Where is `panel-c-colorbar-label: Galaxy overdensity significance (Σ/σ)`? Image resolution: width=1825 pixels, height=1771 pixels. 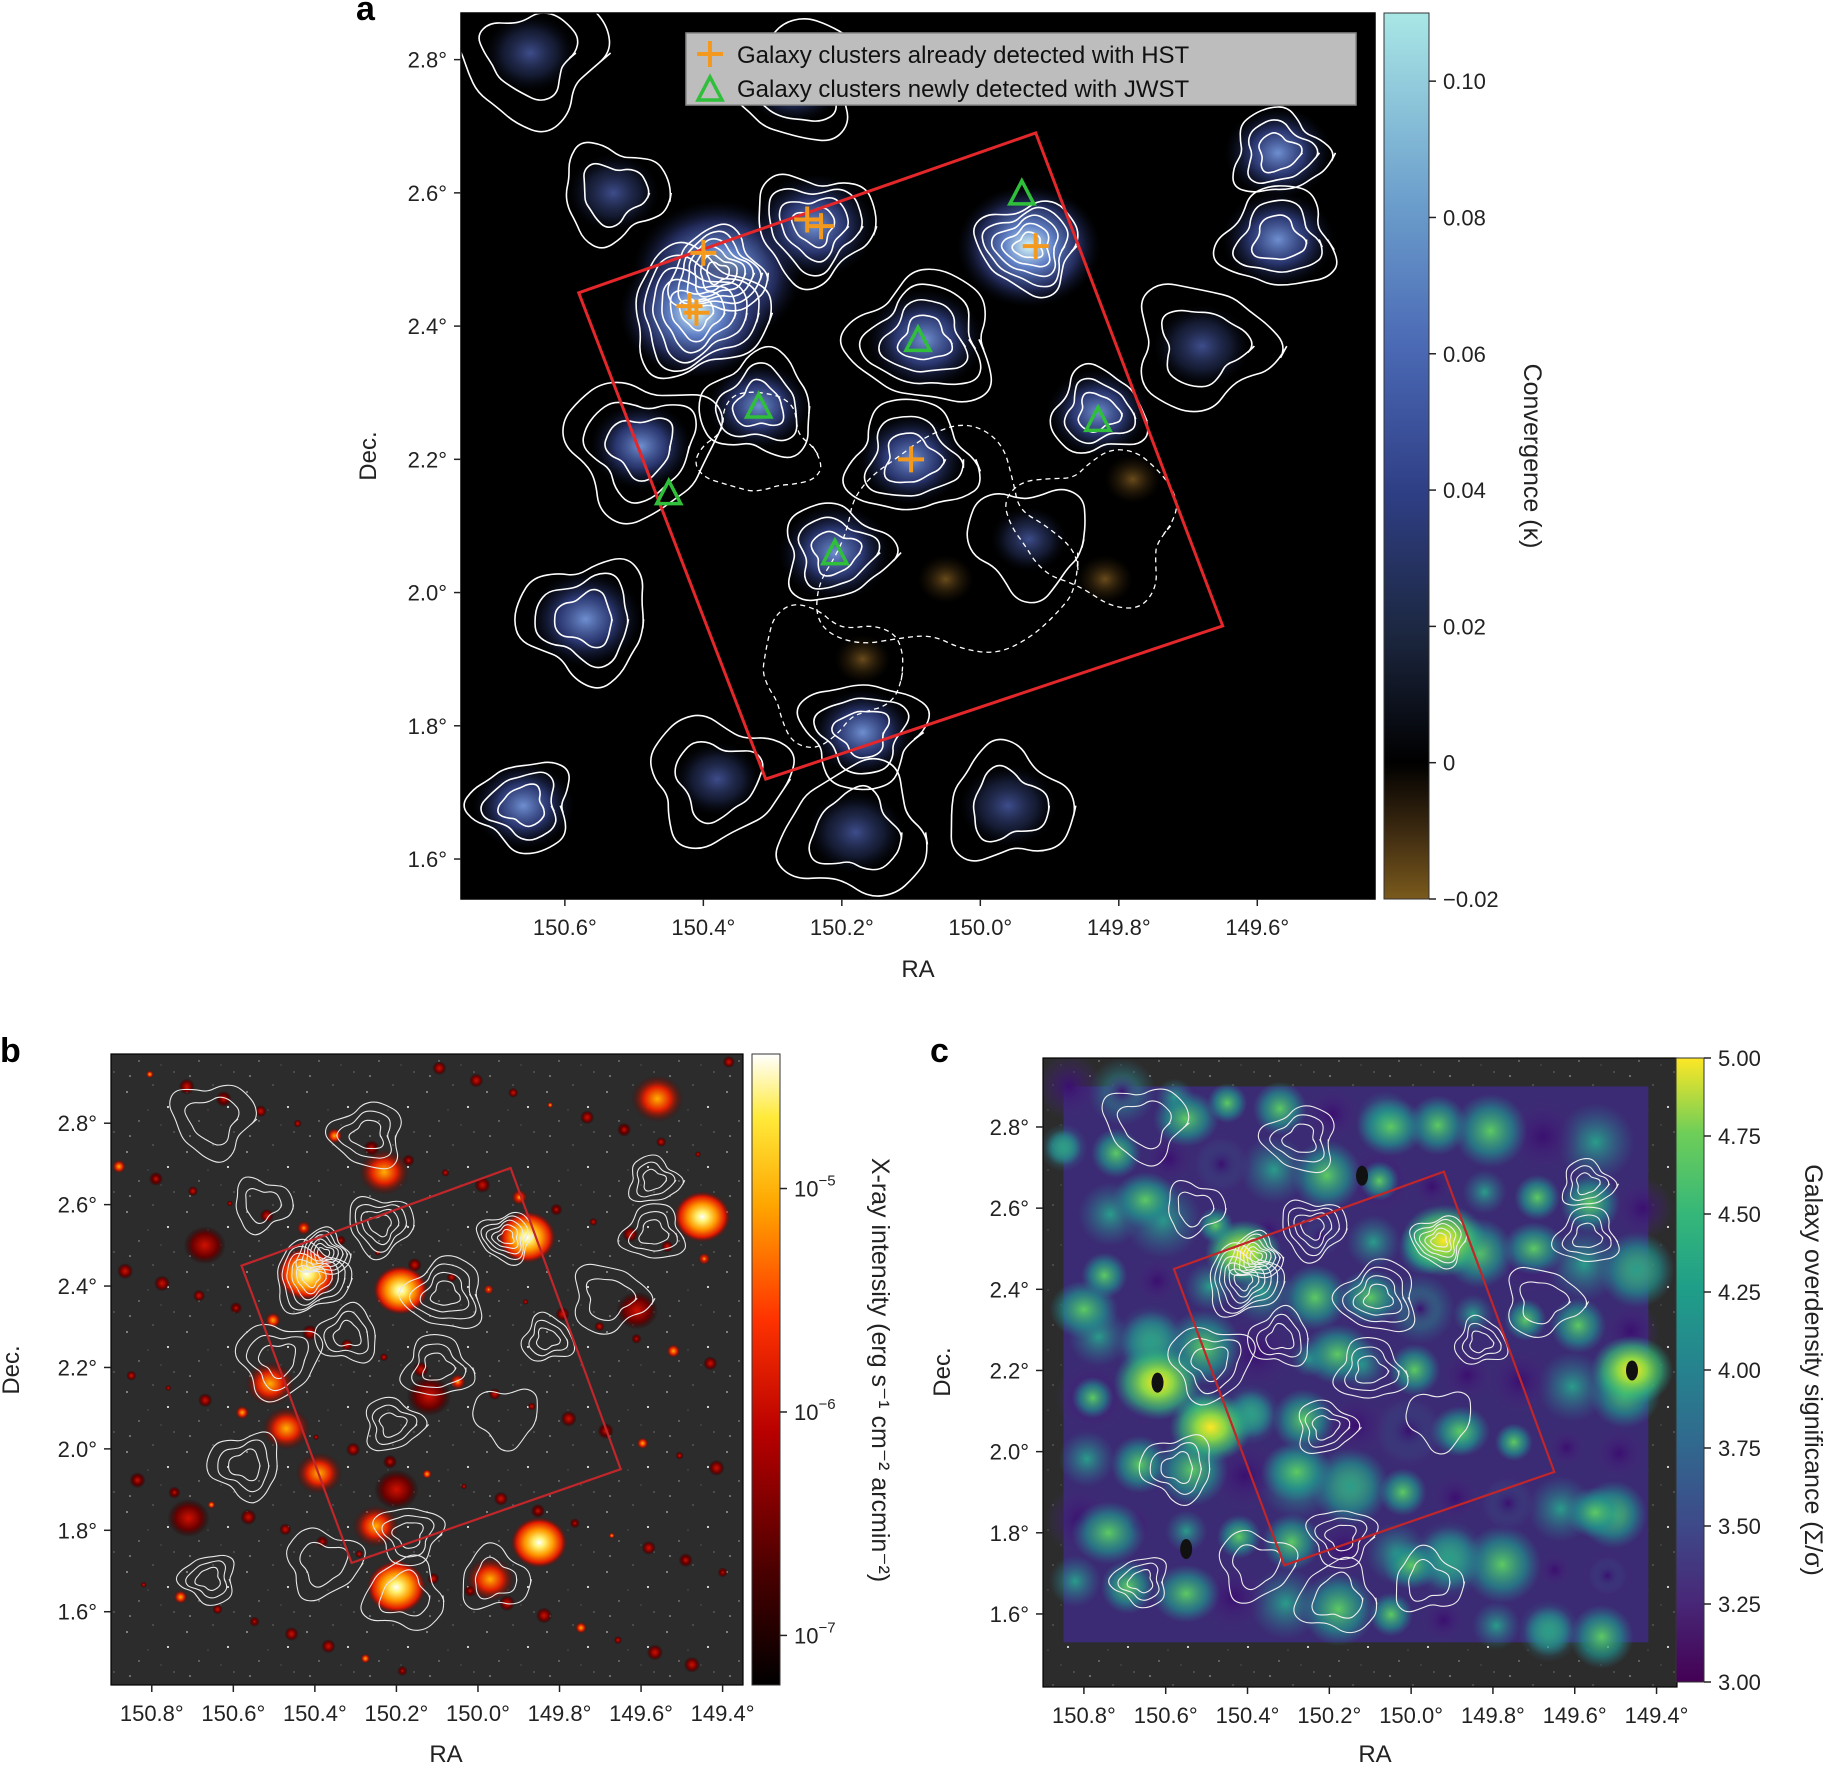 panel-c-colorbar-label: Galaxy overdensity significance (Σ/σ) is located at coordinates (1812, 1370).